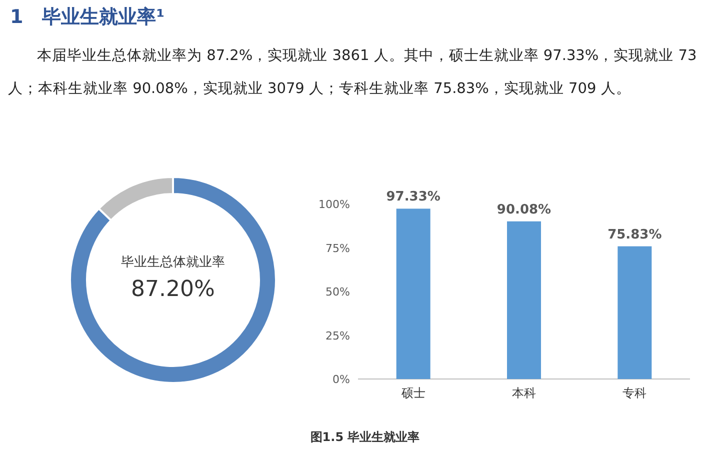 The height and width of the screenshot is (451, 720). What do you see at coordinates (524, 393) in the screenshot?
I see `x-tick-label: 本科` at bounding box center [524, 393].